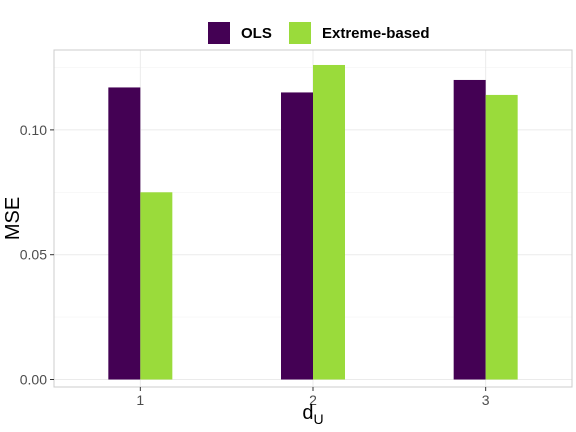  I want to click on x-axis-title-subscript: U, so click(319, 419).